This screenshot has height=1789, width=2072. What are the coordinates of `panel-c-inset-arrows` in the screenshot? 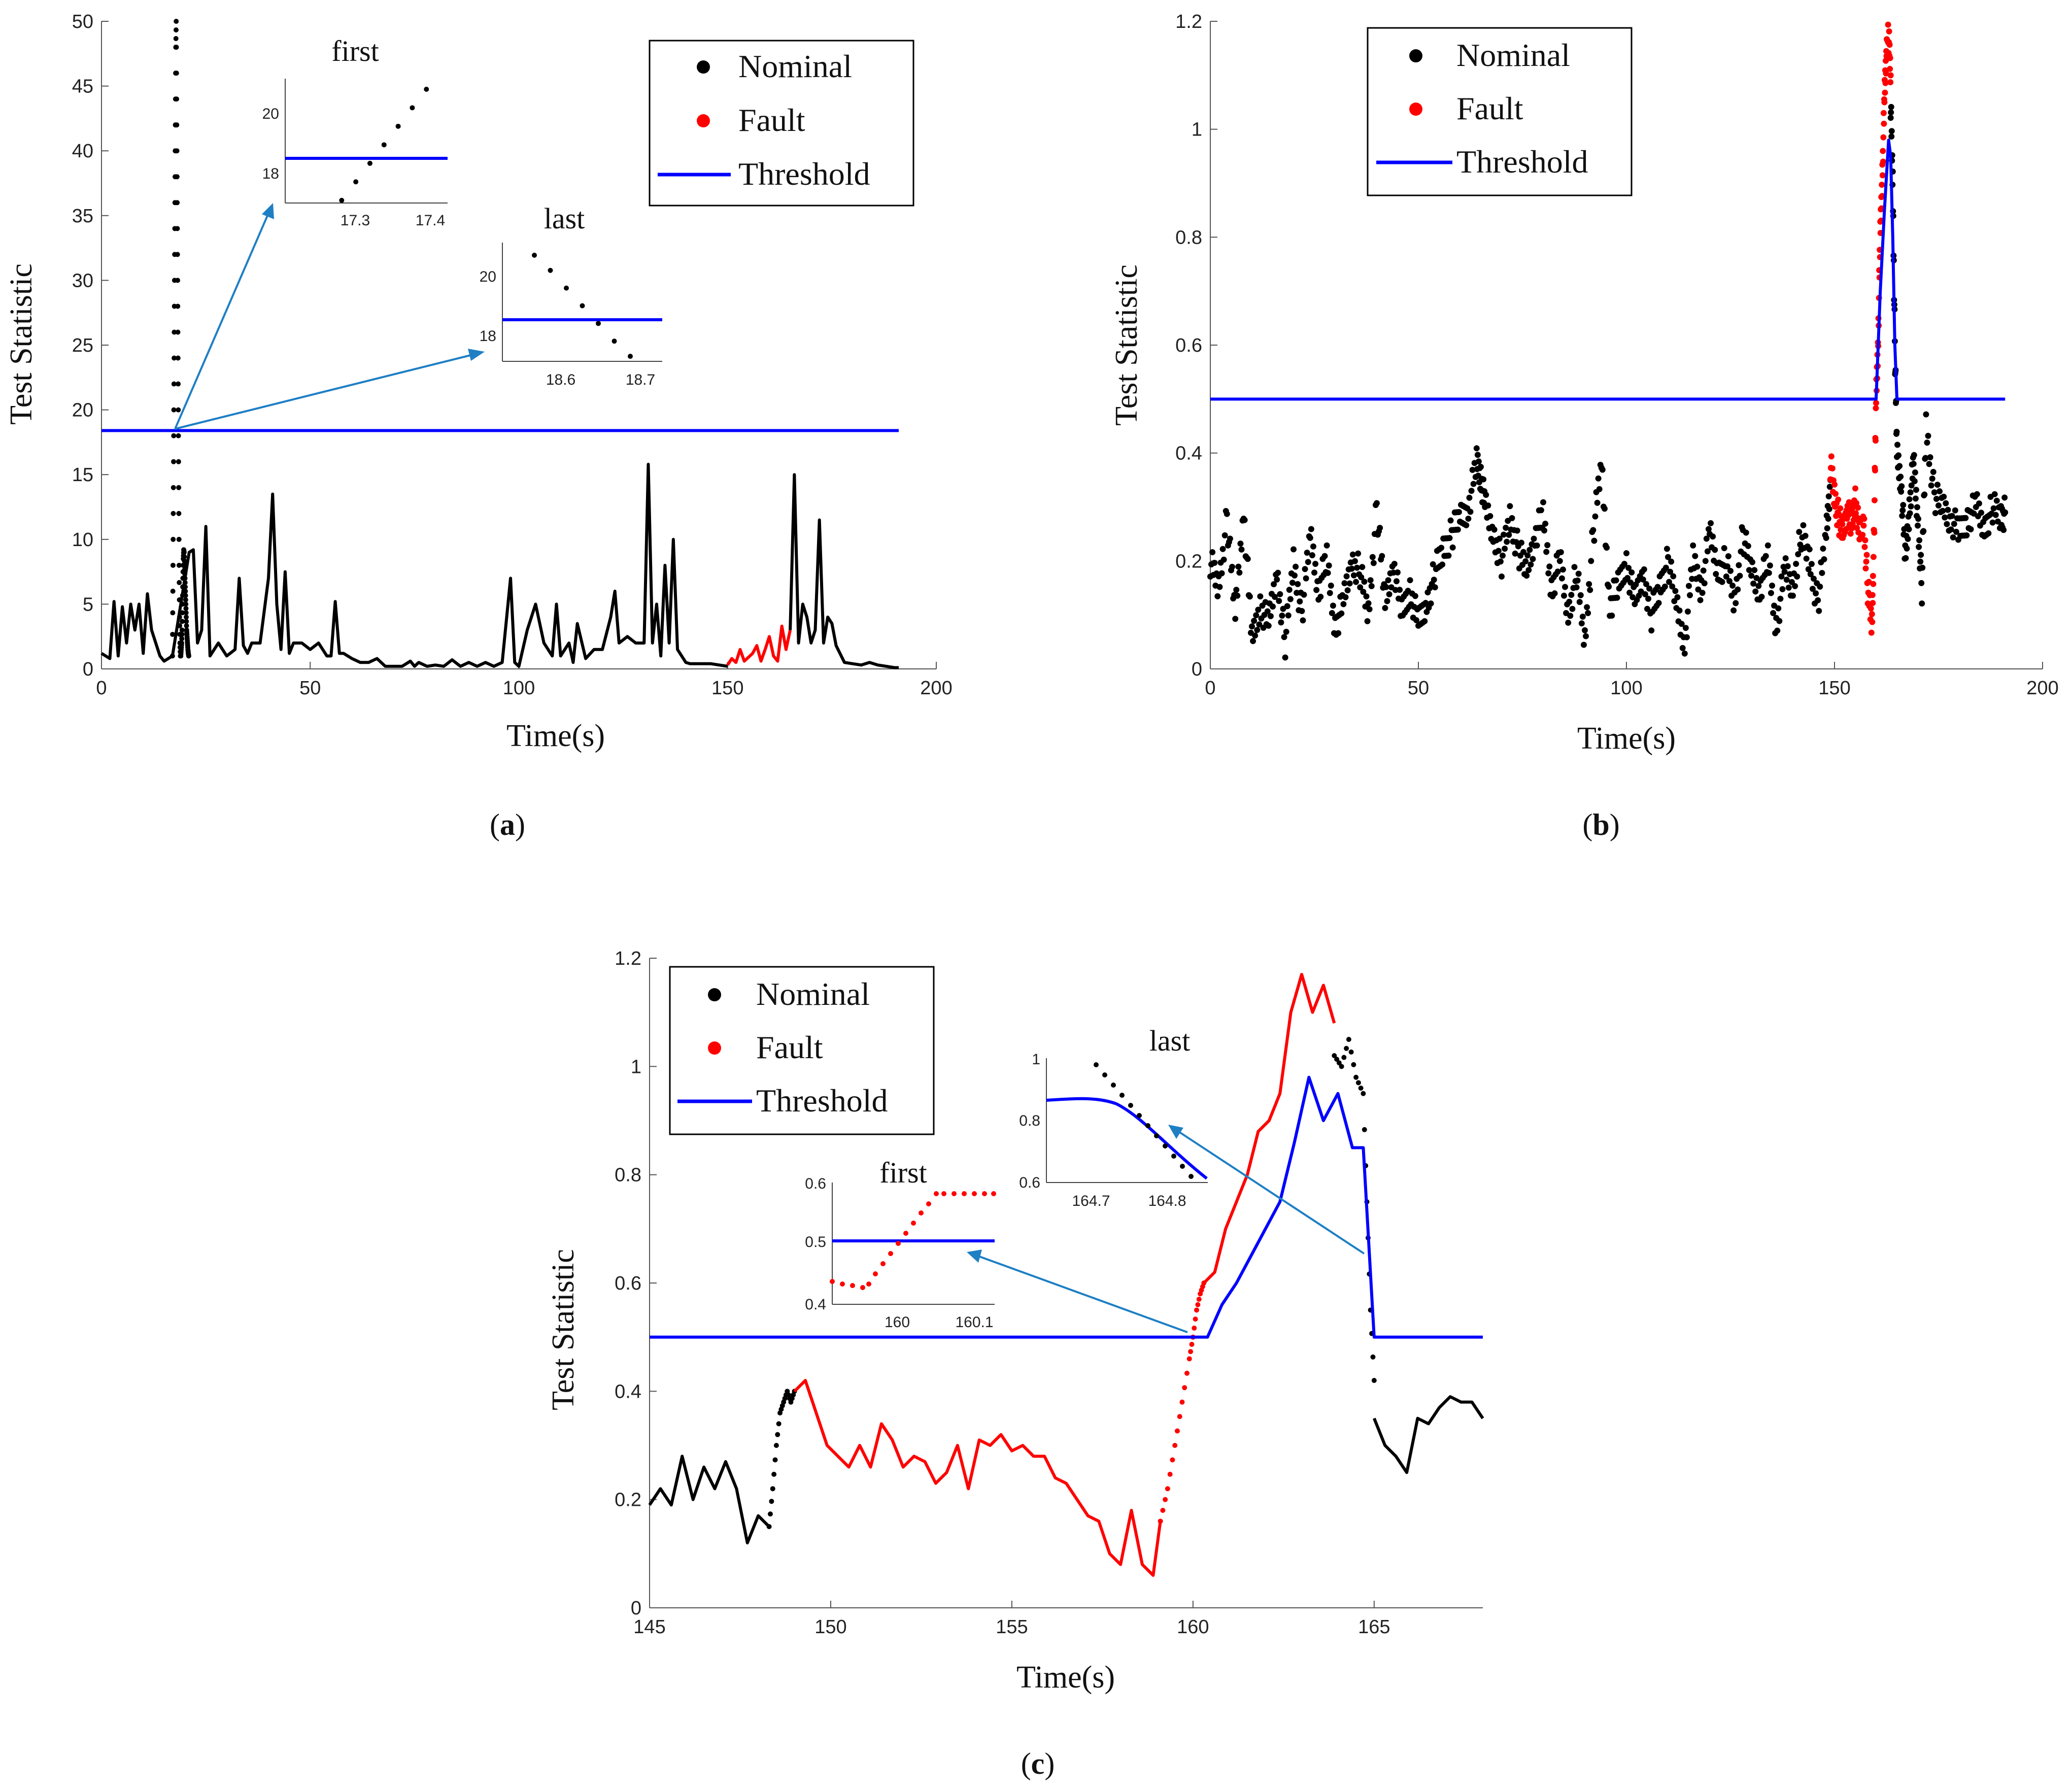 It's located at (1166, 1229).